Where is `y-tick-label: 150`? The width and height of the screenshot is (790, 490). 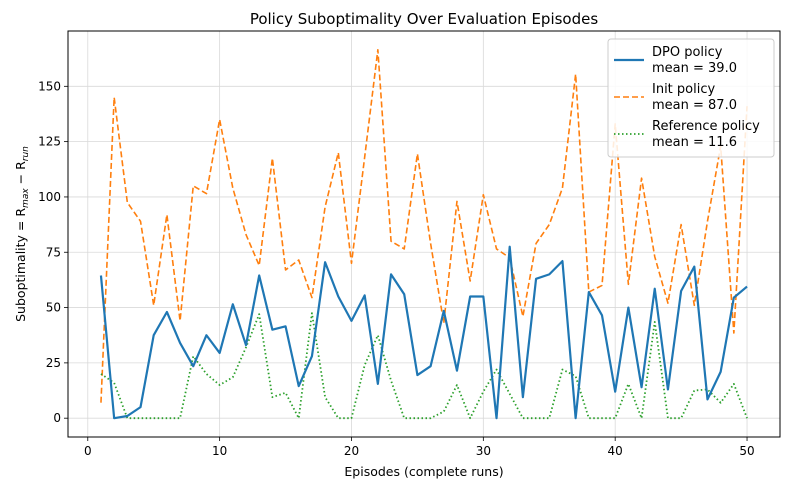
y-tick-label: 150 is located at coordinates (49, 86).